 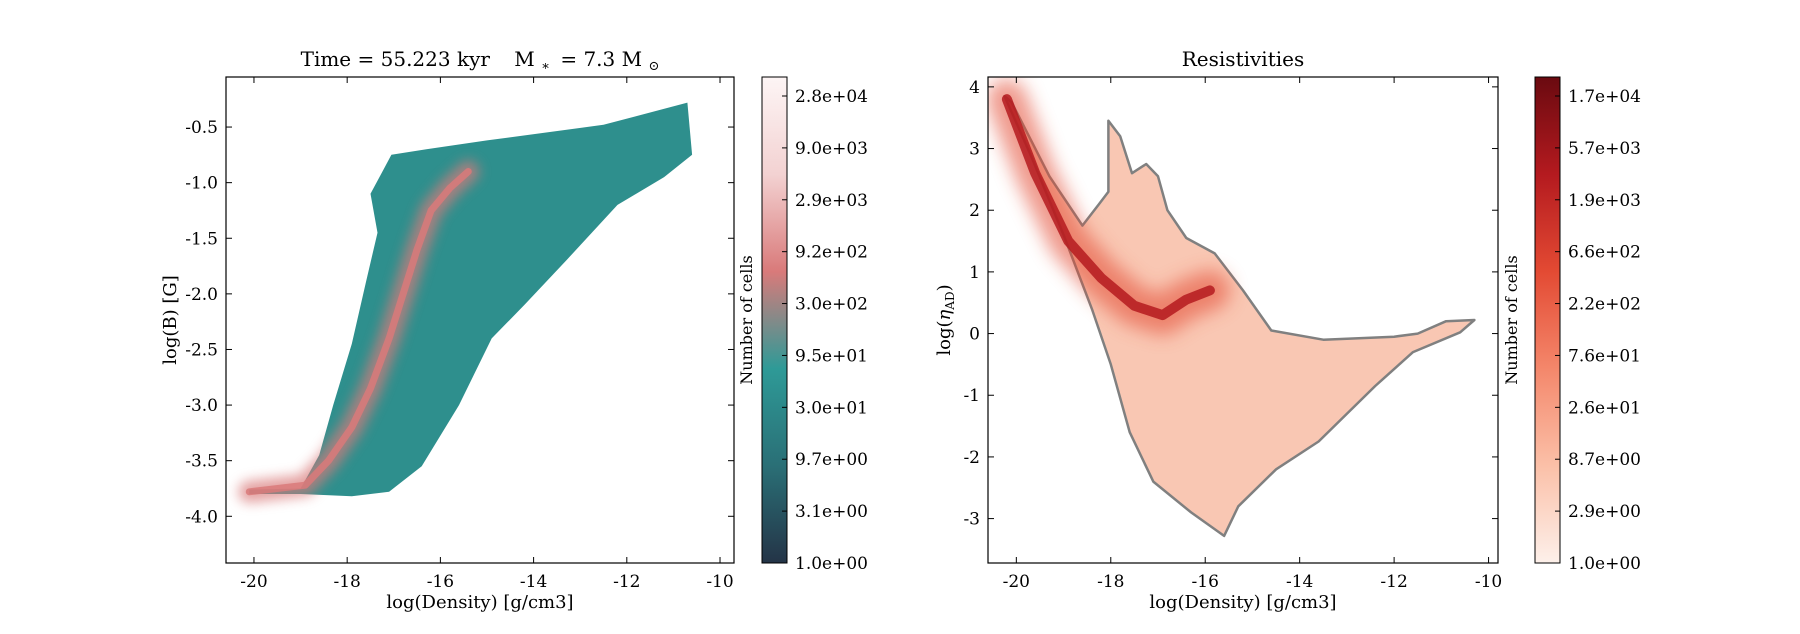 What do you see at coordinates (480, 61) in the screenshot?
I see `left-chart-title: Time = 55.223 kyr M ∗ = 7.3 M ⊙` at bounding box center [480, 61].